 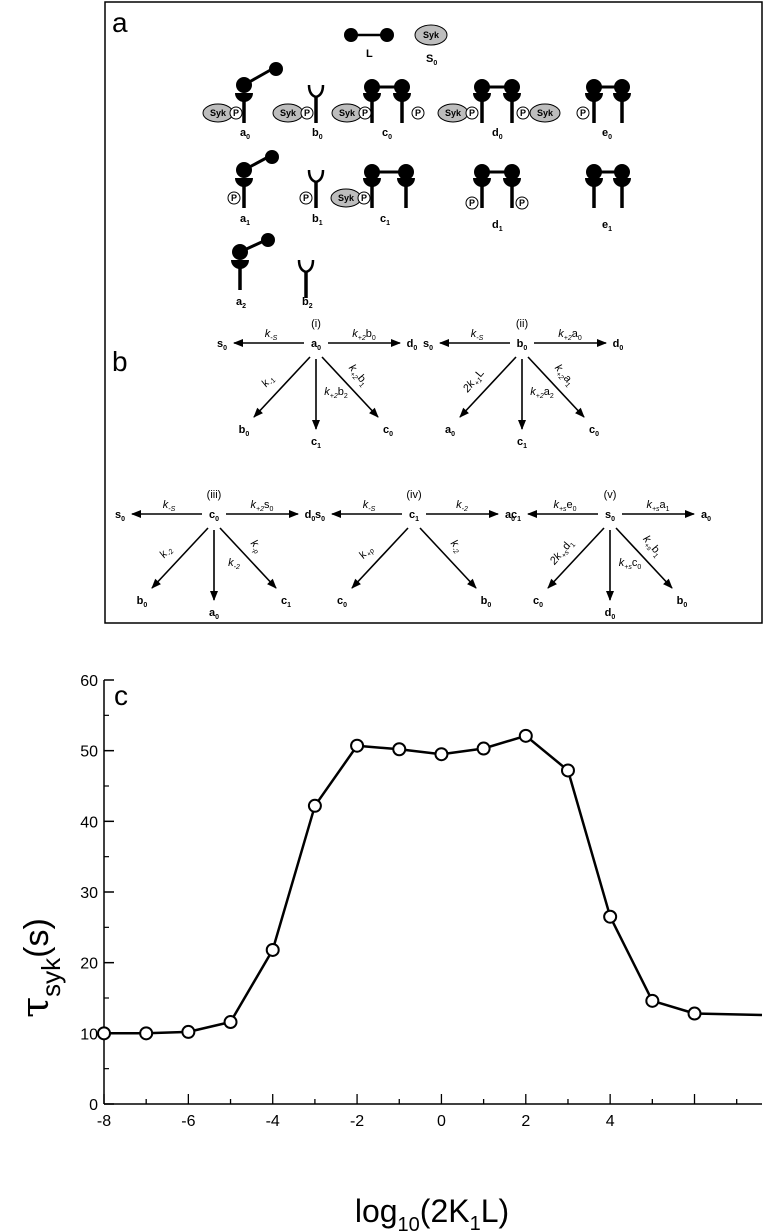 I want to click on scheme-down-right-i: c0, so click(x=388, y=431).